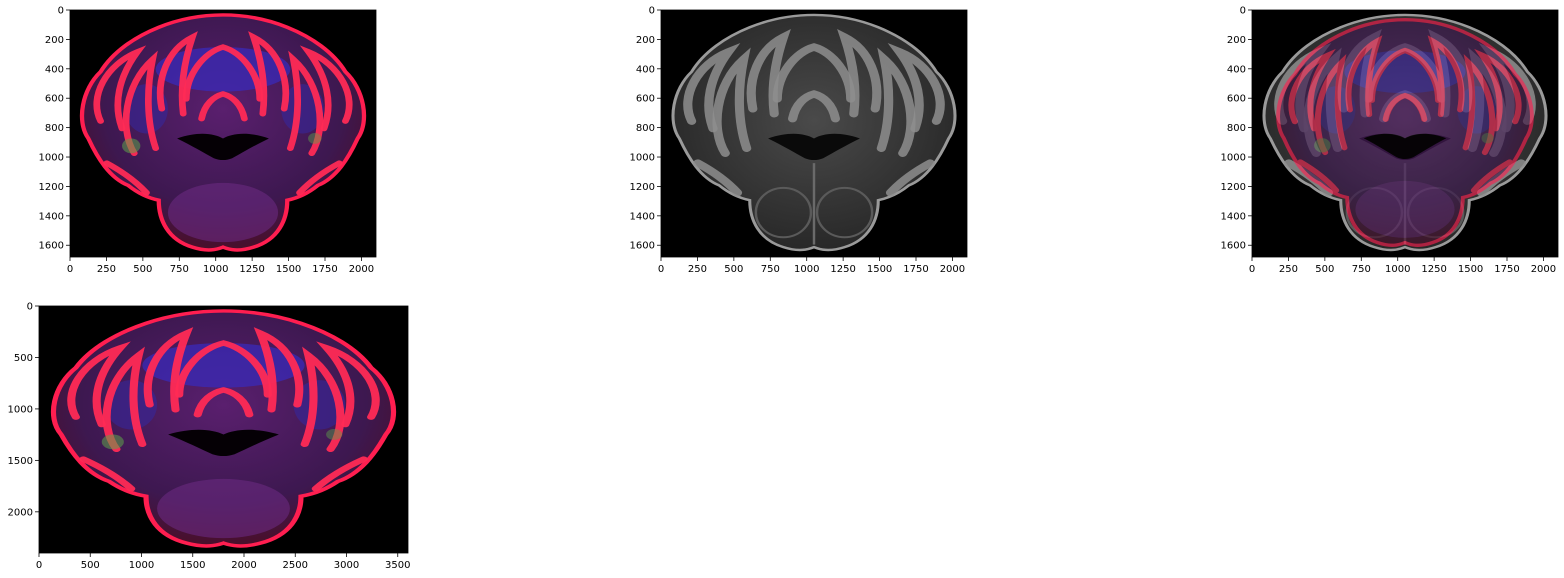  I want to click on overlay-brain-section-icon, so click(1405, 133).